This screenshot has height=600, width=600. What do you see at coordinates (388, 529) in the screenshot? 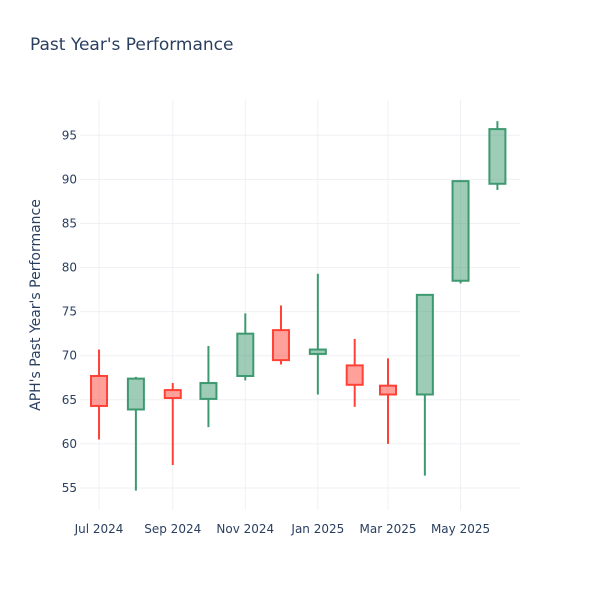
I see `x-tick-label: Mar 2025` at bounding box center [388, 529].